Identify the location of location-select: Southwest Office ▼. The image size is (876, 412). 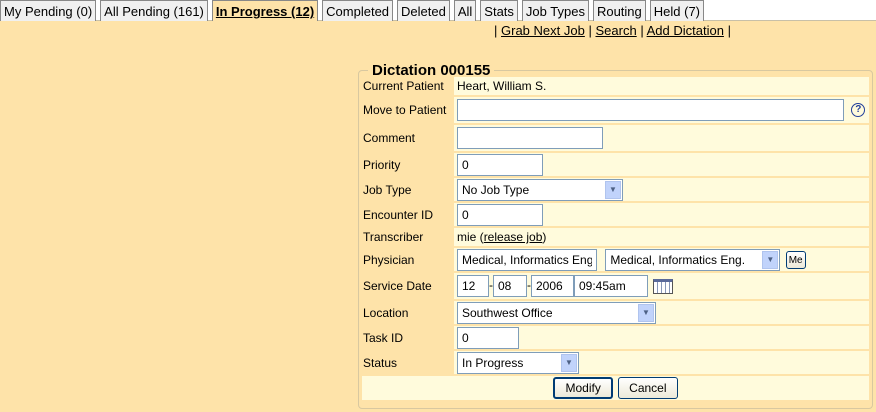
(556, 312).